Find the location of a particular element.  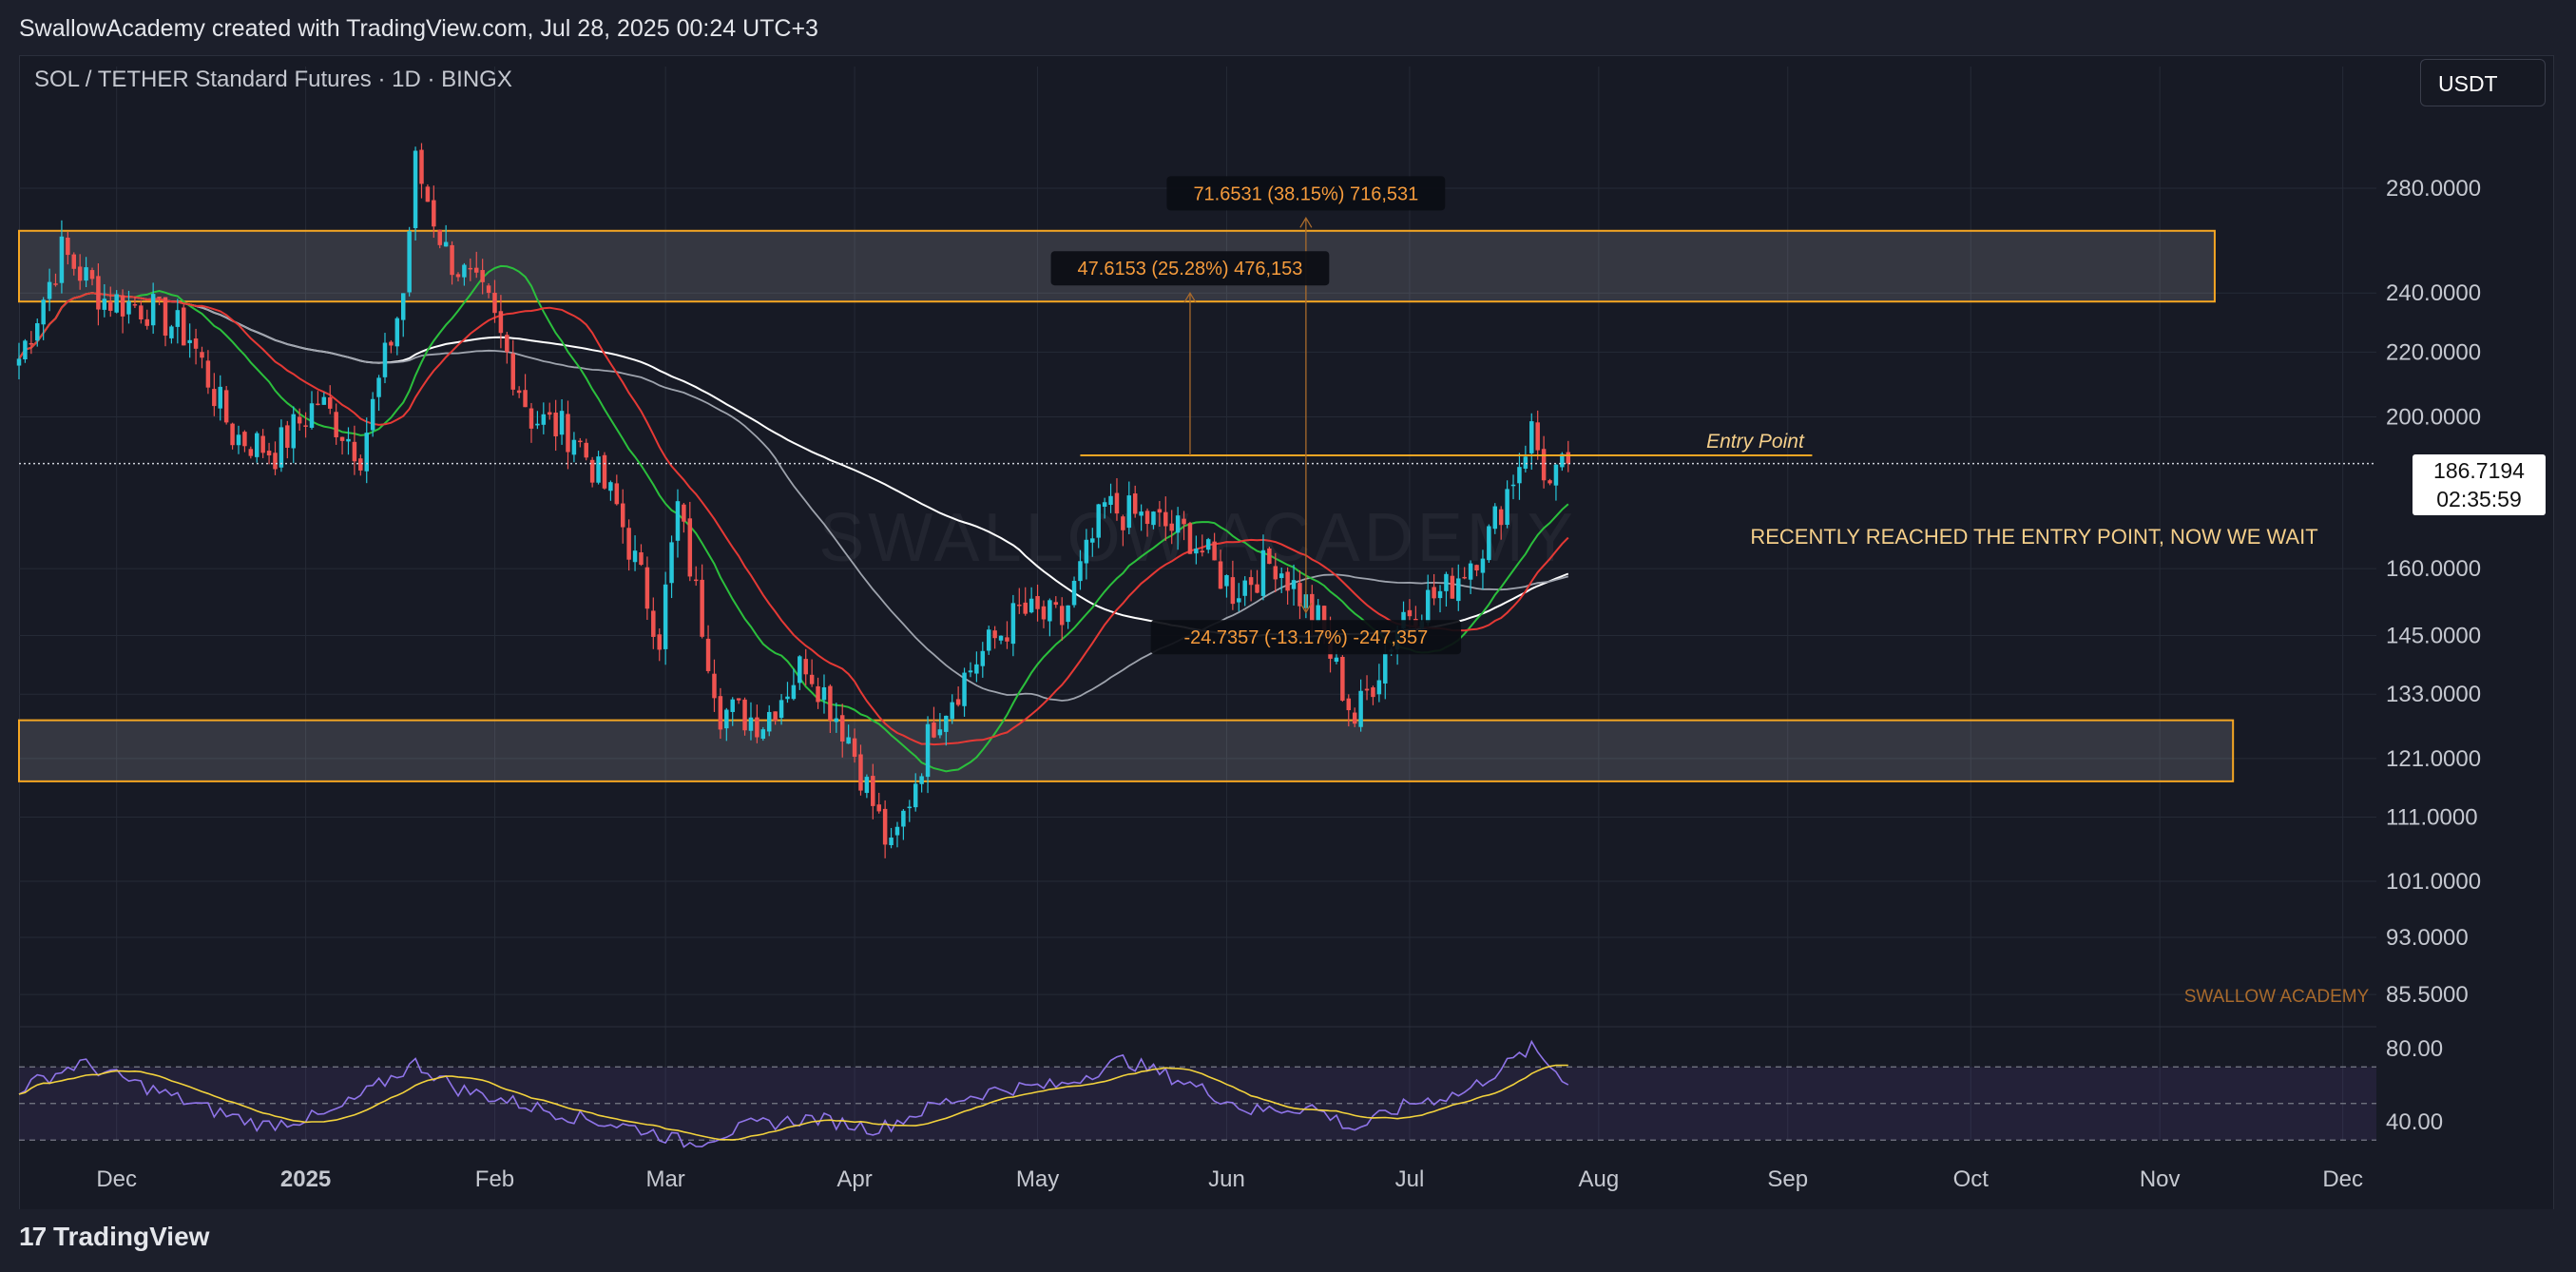

tradingview-brand-text: TradingView is located at coordinates (132, 1236).